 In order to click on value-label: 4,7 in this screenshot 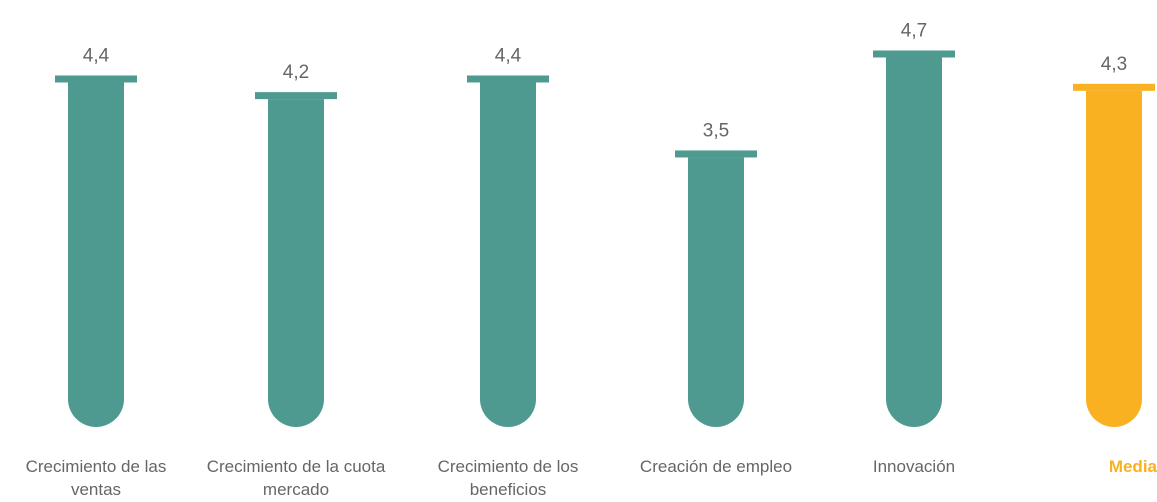, I will do `click(914, 30)`.